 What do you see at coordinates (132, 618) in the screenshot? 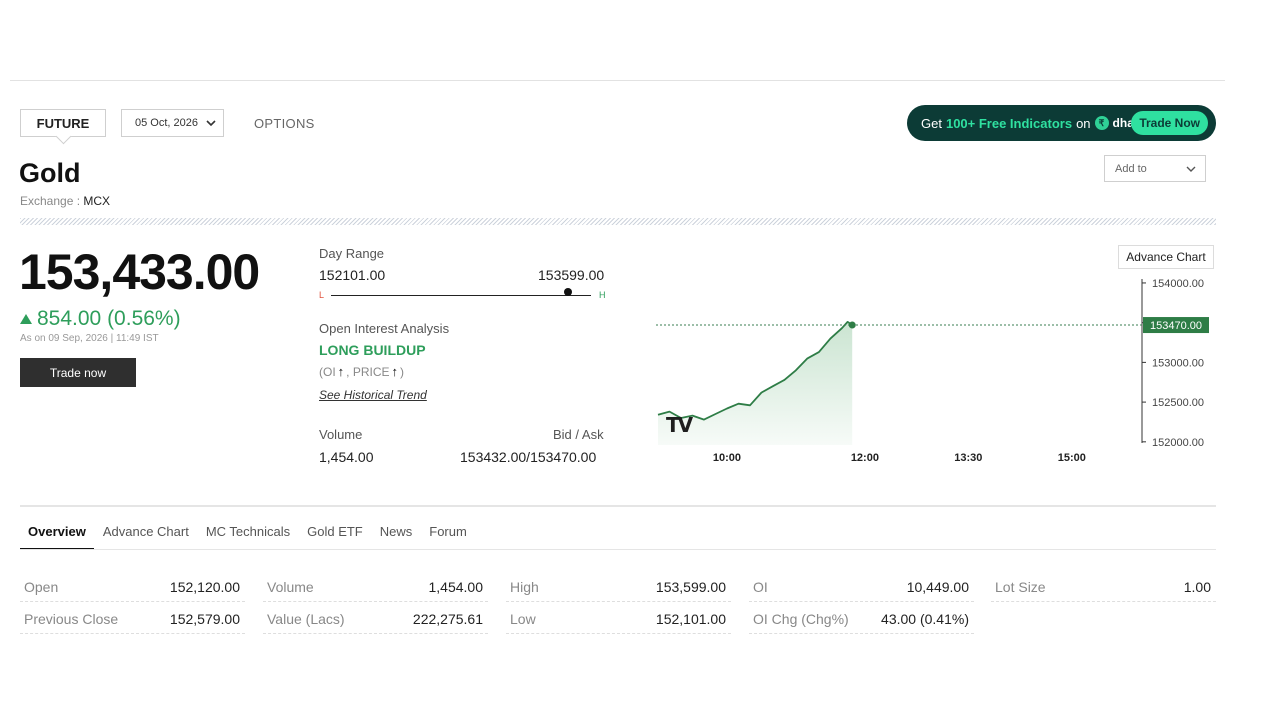
I see `overview-previous-close: Previous Close 152,579.00` at bounding box center [132, 618].